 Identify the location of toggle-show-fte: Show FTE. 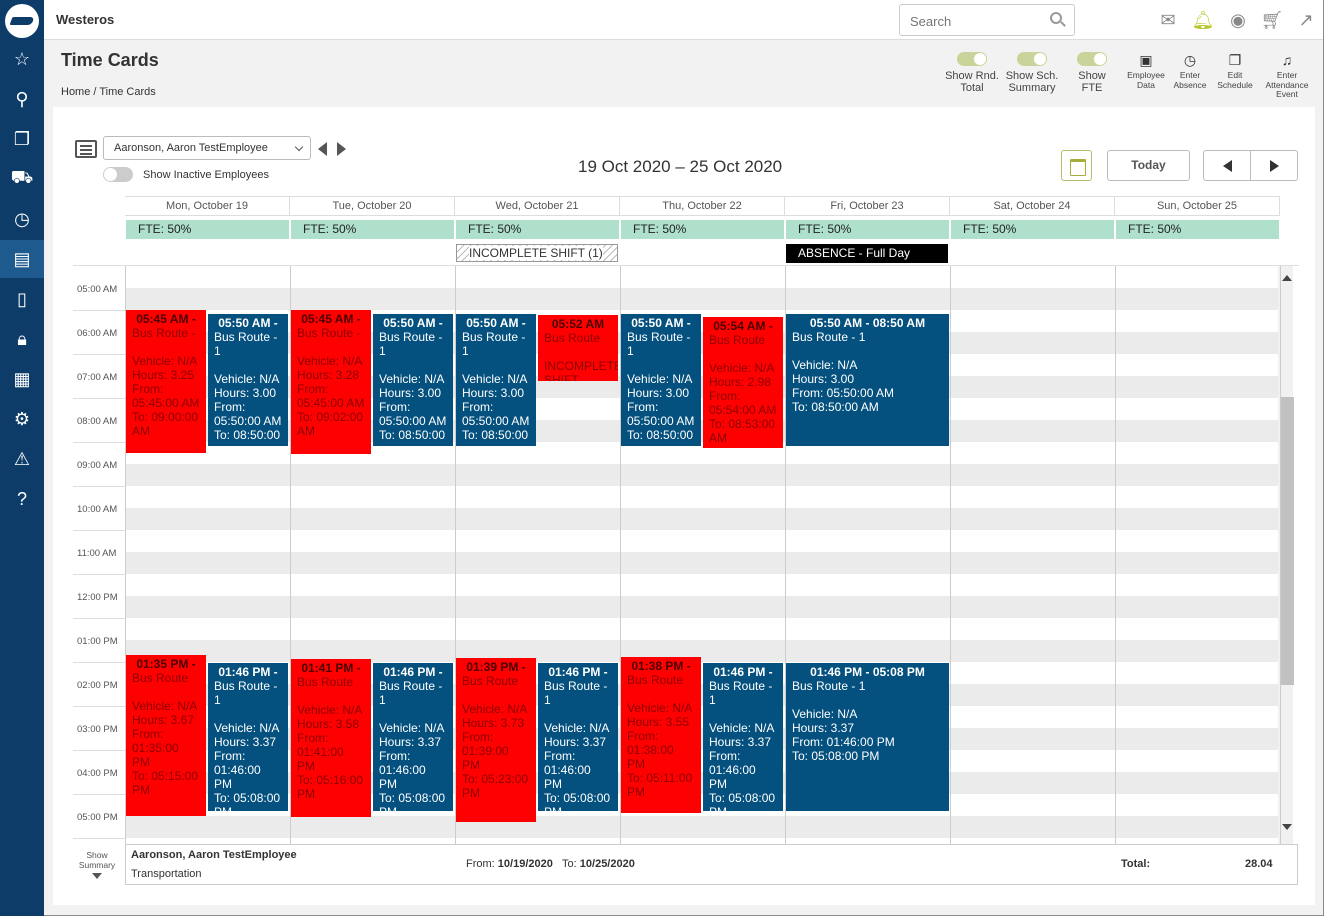
(1092, 73).